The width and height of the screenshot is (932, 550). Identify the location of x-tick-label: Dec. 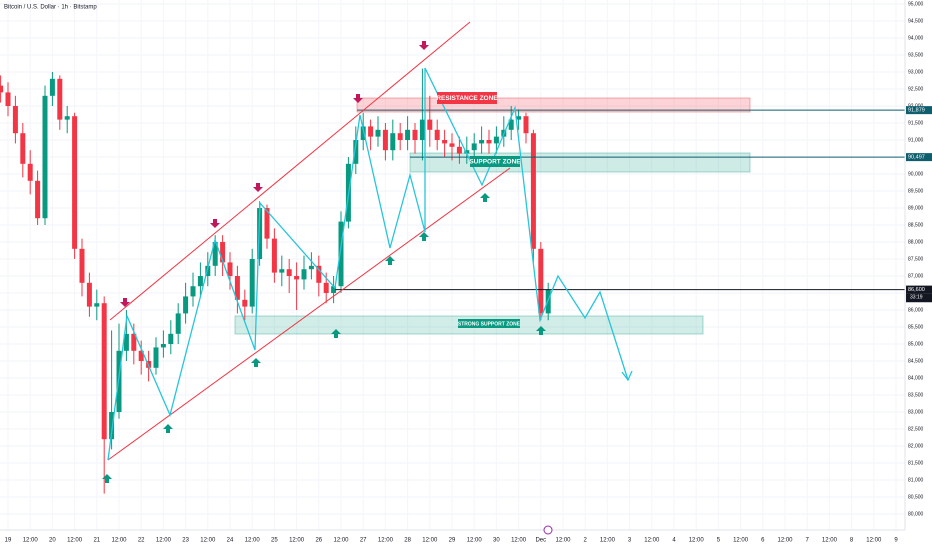
(540, 541).